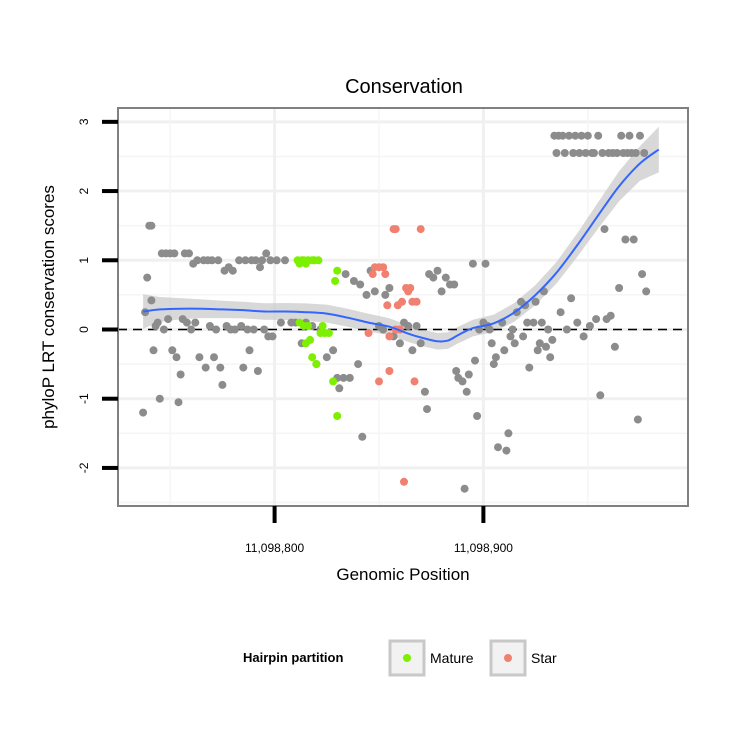 The height and width of the screenshot is (750, 750). I want to click on y-axis-label: phyloP LRT conservation scores, so click(48, 307).